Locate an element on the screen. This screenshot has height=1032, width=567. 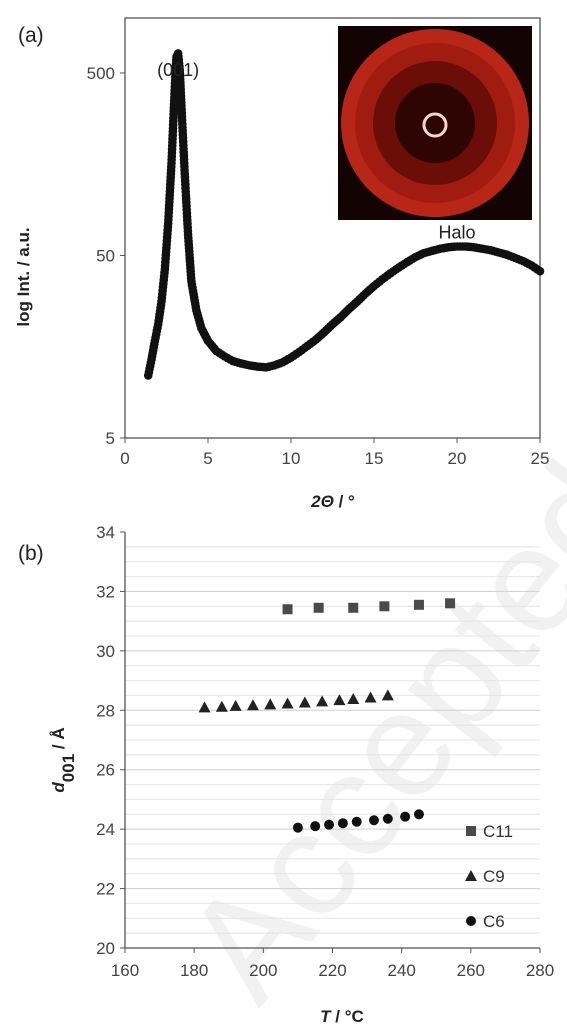
legend-label-c6: C6 is located at coordinates (494, 921).